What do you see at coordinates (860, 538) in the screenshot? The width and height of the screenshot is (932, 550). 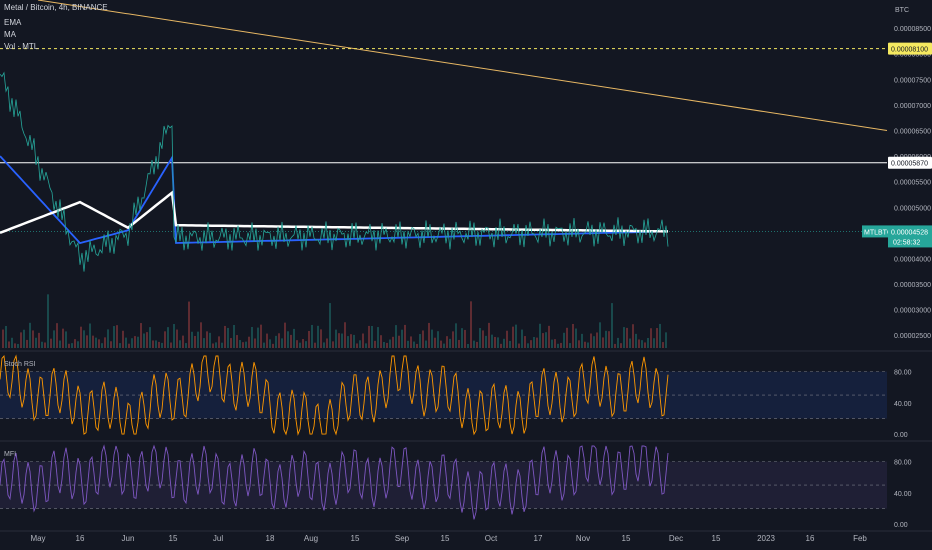 I see `date-tick-label: Feb` at bounding box center [860, 538].